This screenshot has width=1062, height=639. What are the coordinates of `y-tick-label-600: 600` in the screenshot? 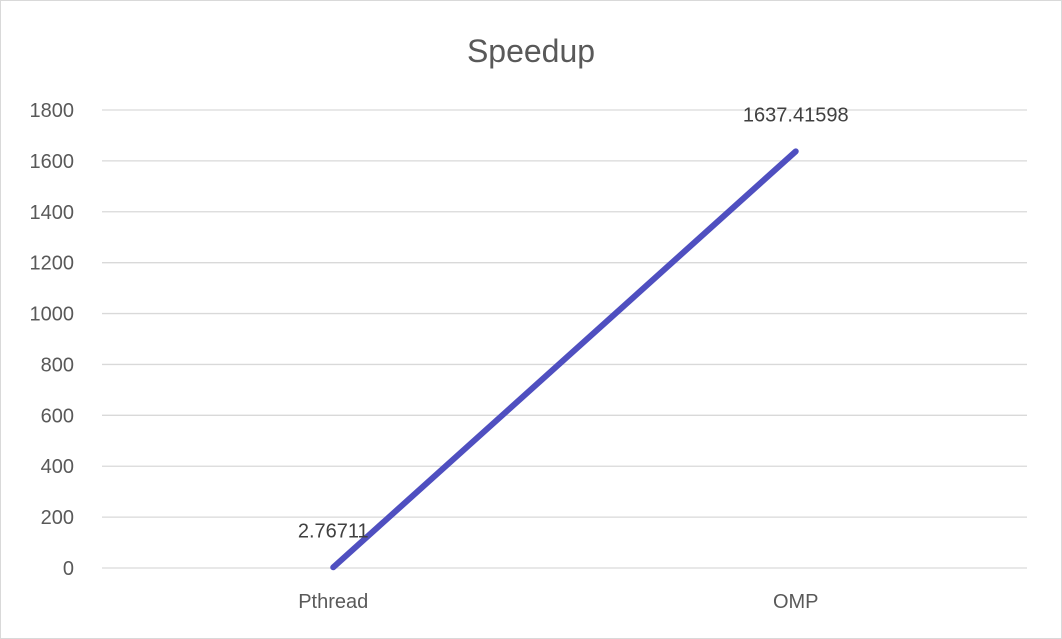 It's located at (57, 416).